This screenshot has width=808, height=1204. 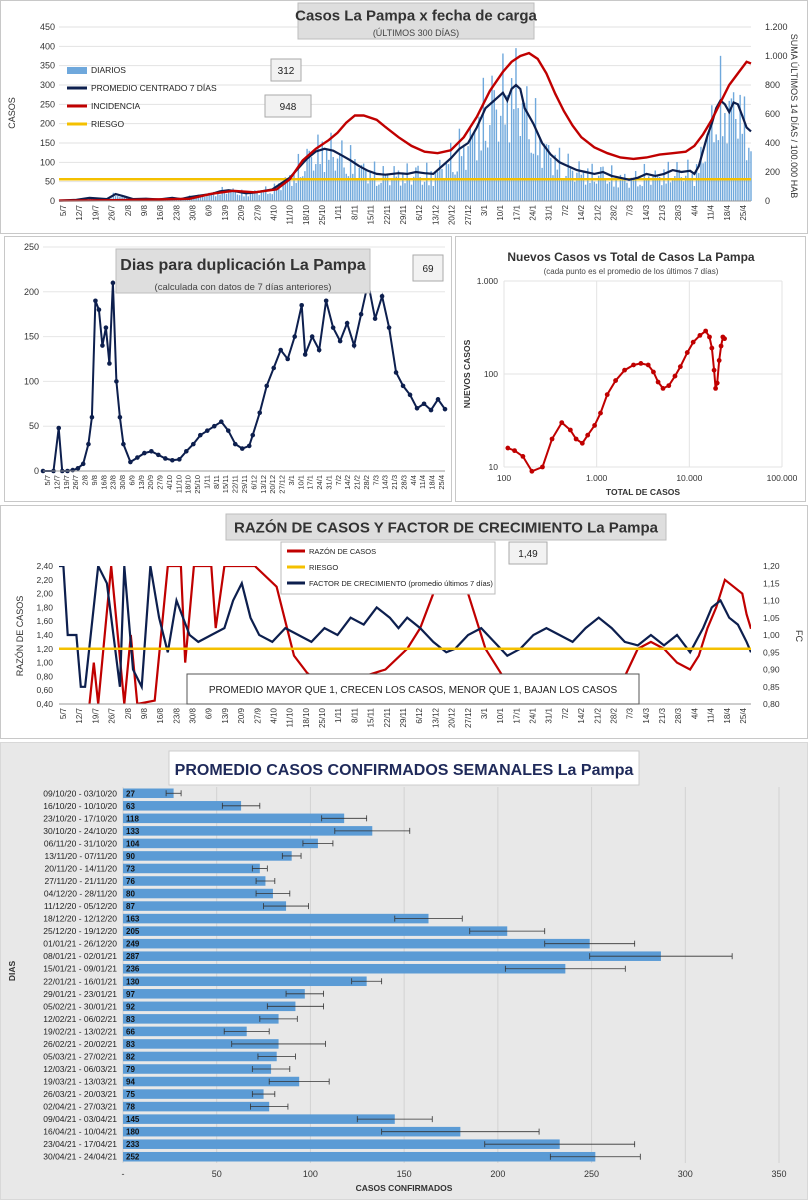 I want to click on category-label: 04/12/20 - 28/11/20, so click(x=80, y=894).